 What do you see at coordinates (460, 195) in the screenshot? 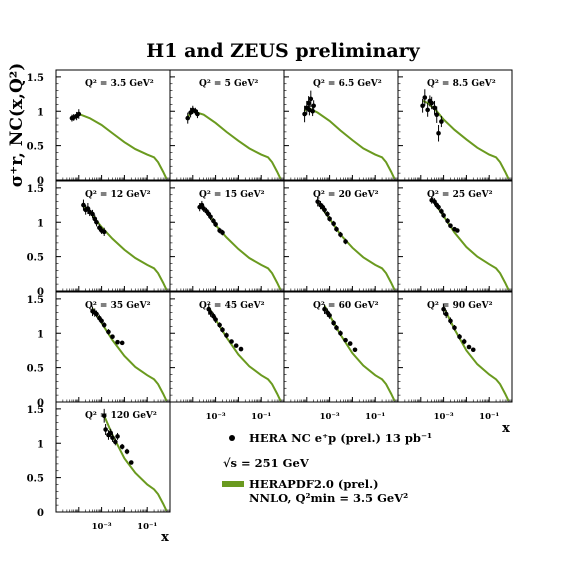
I see `panel-q2-label: Q² = 25 GeV²` at bounding box center [460, 195].